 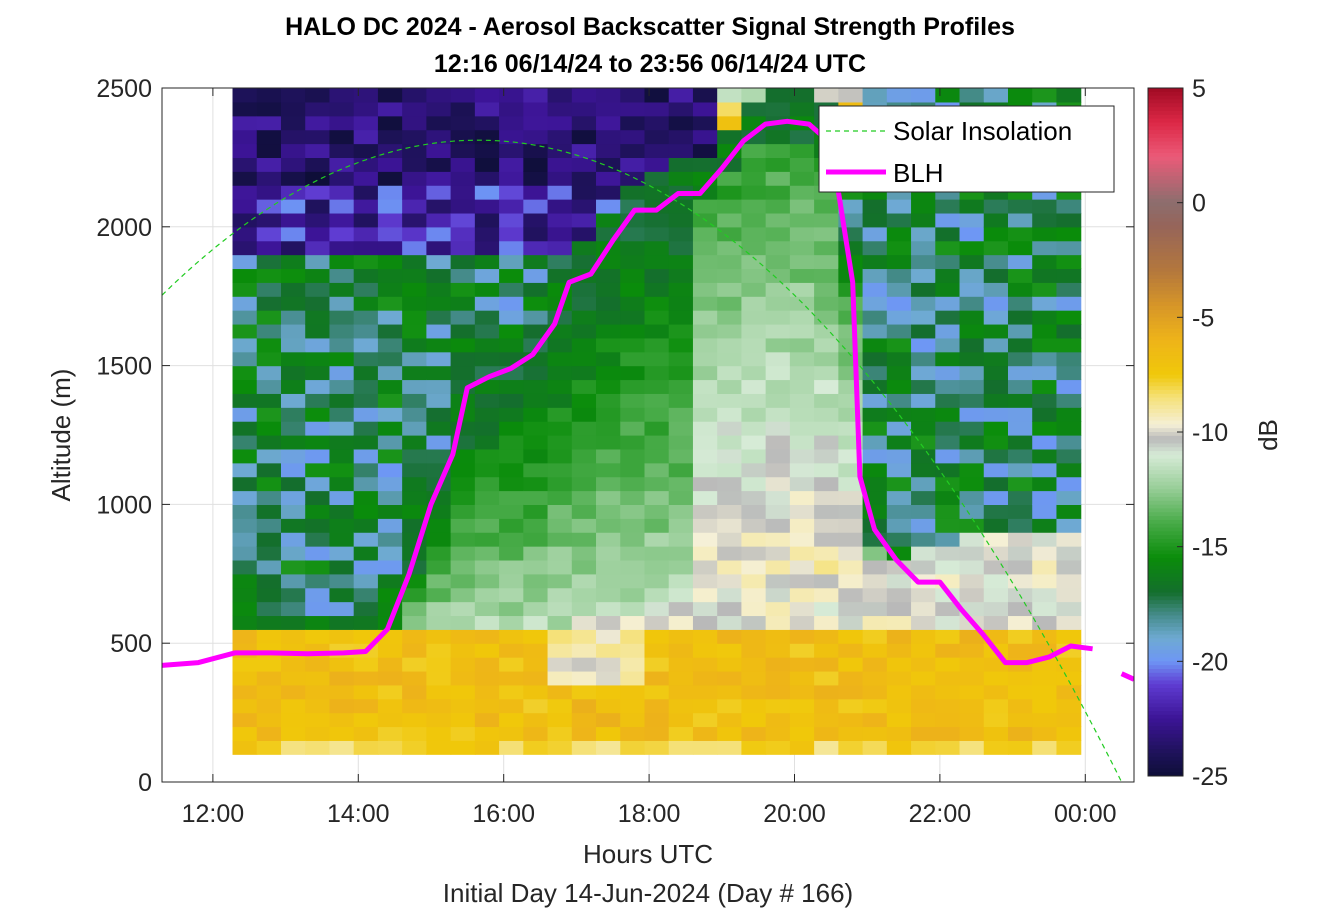 I want to click on chart-subtitle: 12:16 06/14/24 to 23:56 06/14/24 UTC, so click(x=650, y=64).